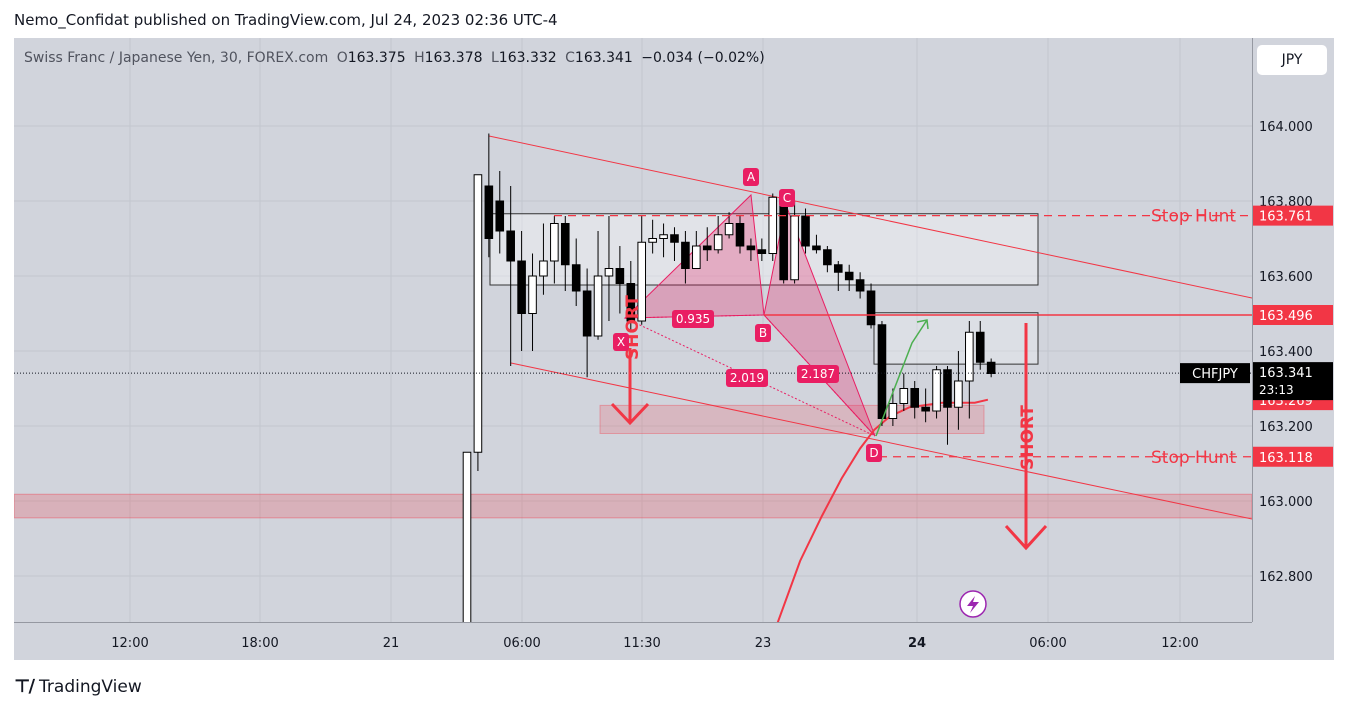 The image size is (1348, 709). Describe the element at coordinates (633, 506) in the screenshot. I see `demand-zone` at that location.